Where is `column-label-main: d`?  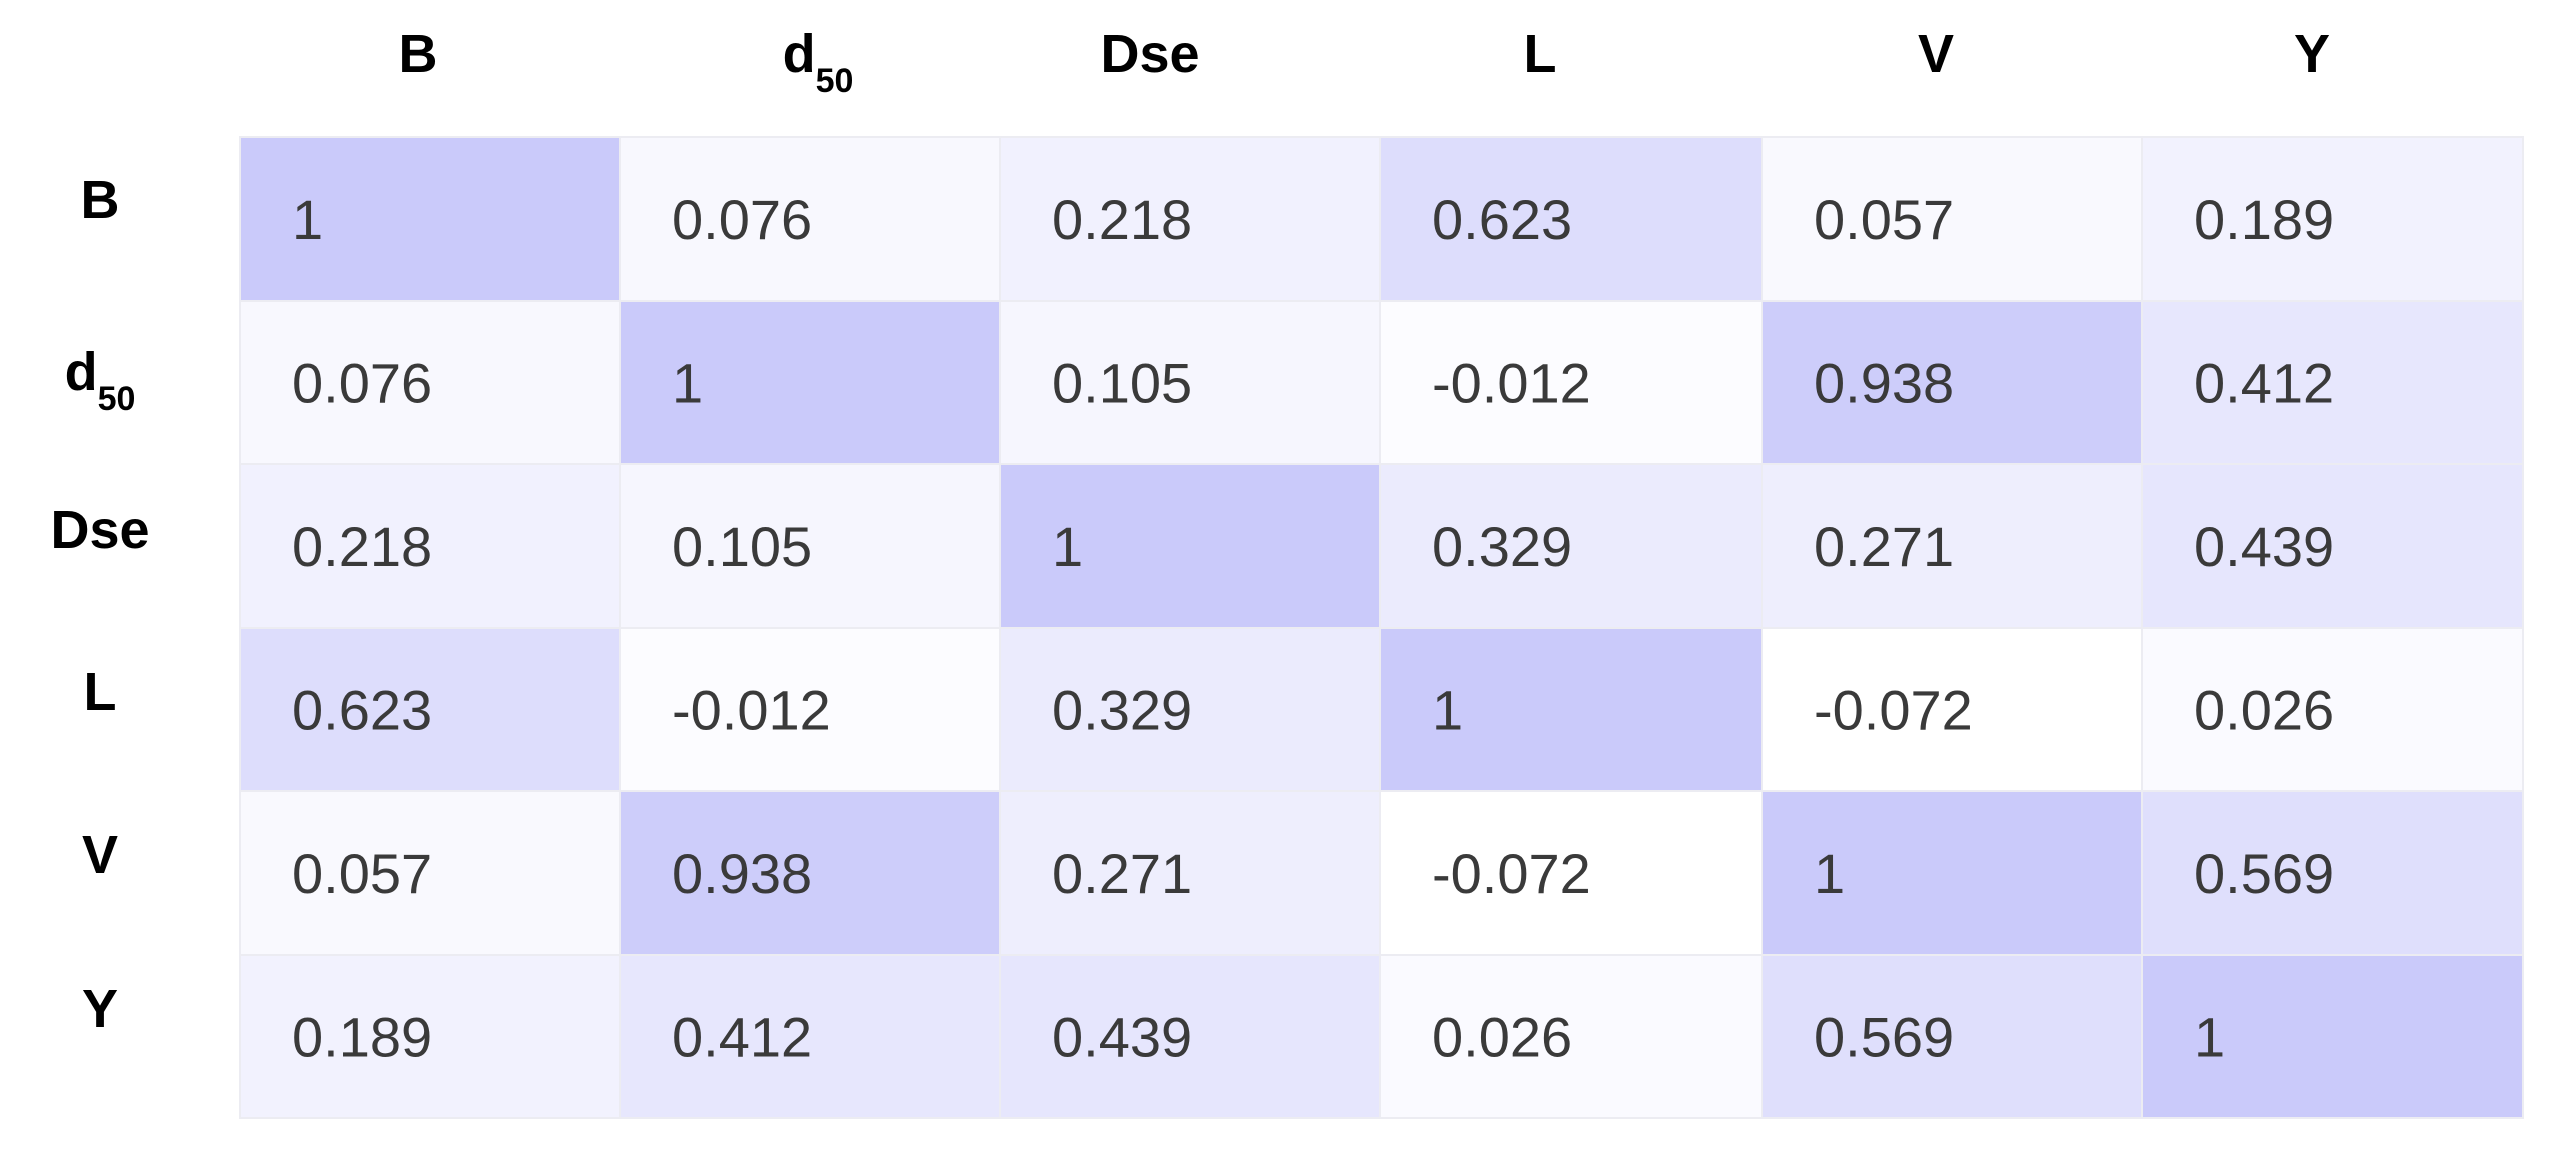
column-label-main: d is located at coordinates (799, 54).